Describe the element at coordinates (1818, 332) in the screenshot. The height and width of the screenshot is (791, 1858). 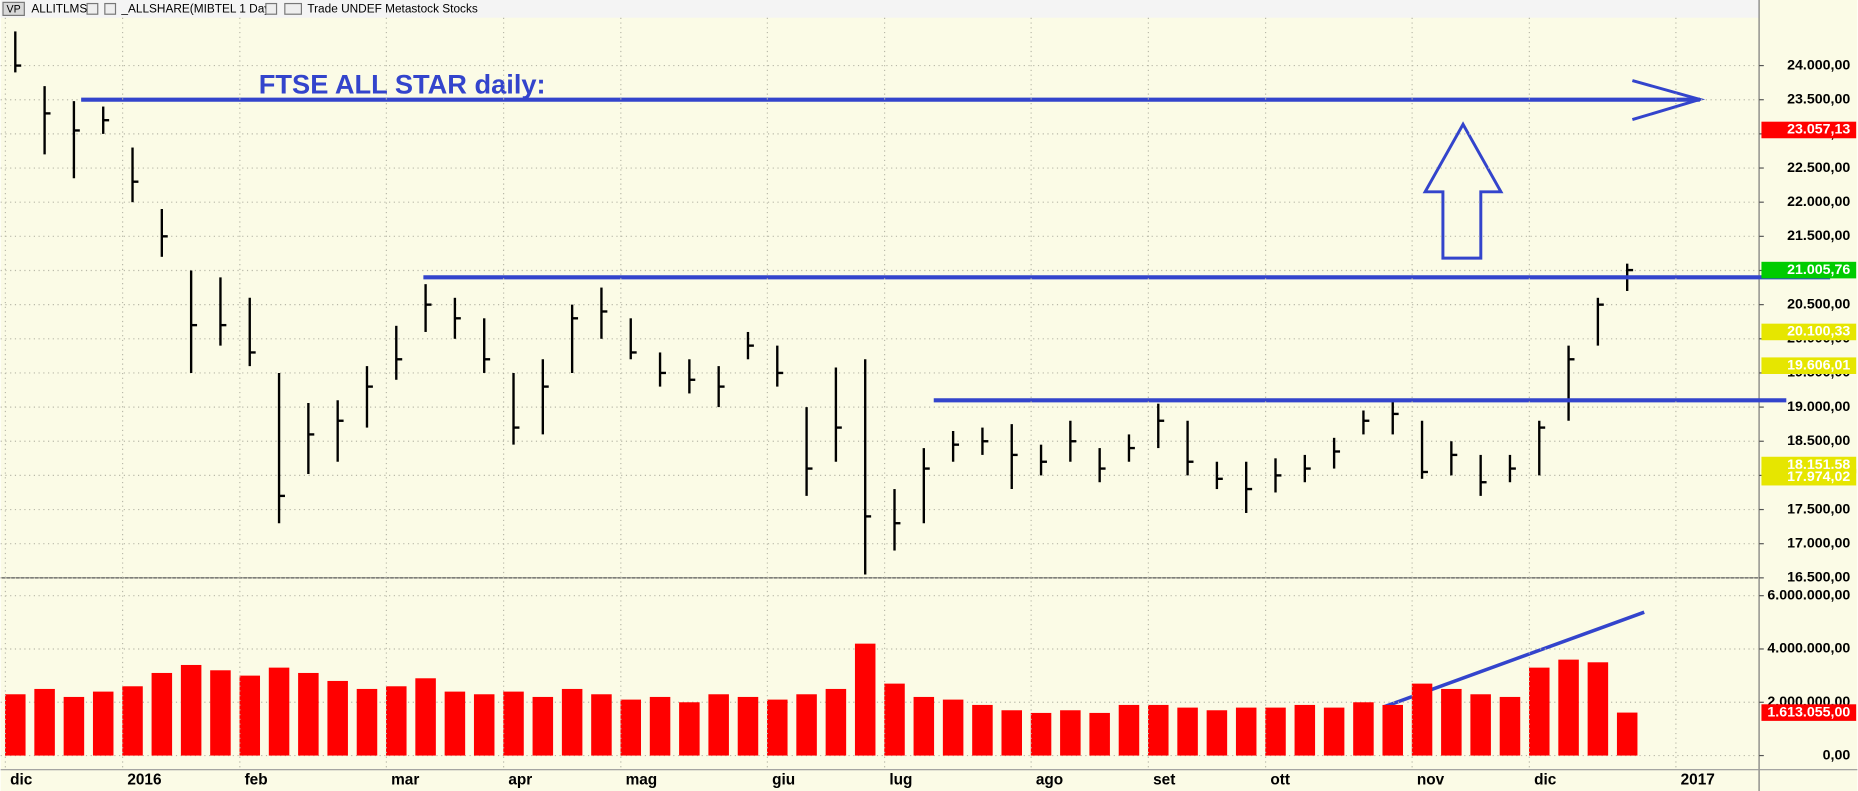
I see `price-marker-label: 20.100,33` at that location.